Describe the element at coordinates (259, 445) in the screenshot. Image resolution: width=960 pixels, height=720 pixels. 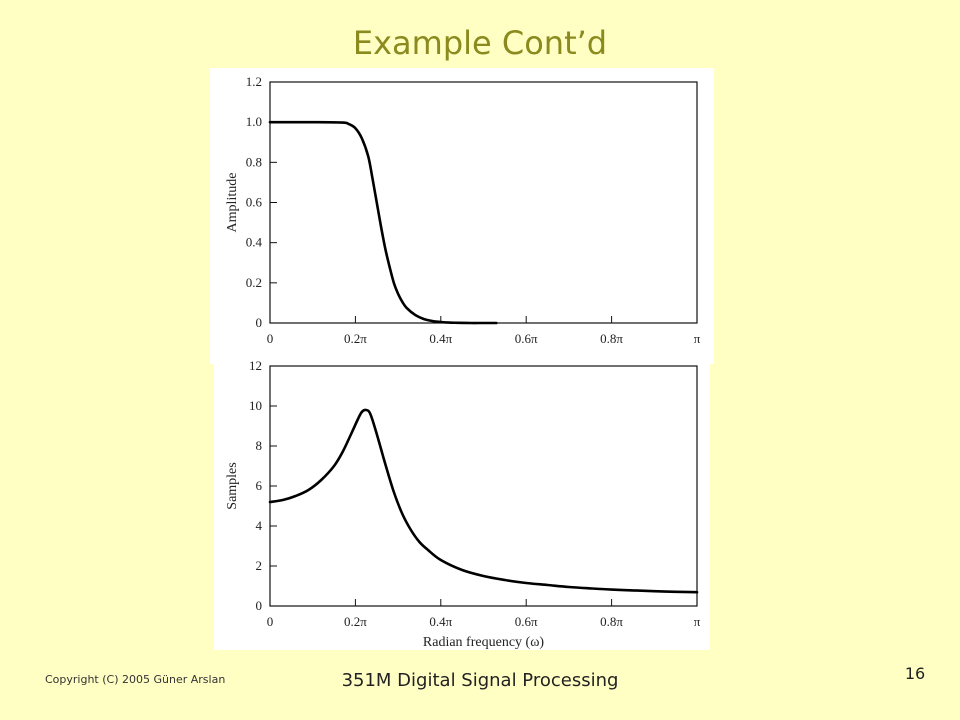
I see `samples-y-tick-label: 8` at that location.